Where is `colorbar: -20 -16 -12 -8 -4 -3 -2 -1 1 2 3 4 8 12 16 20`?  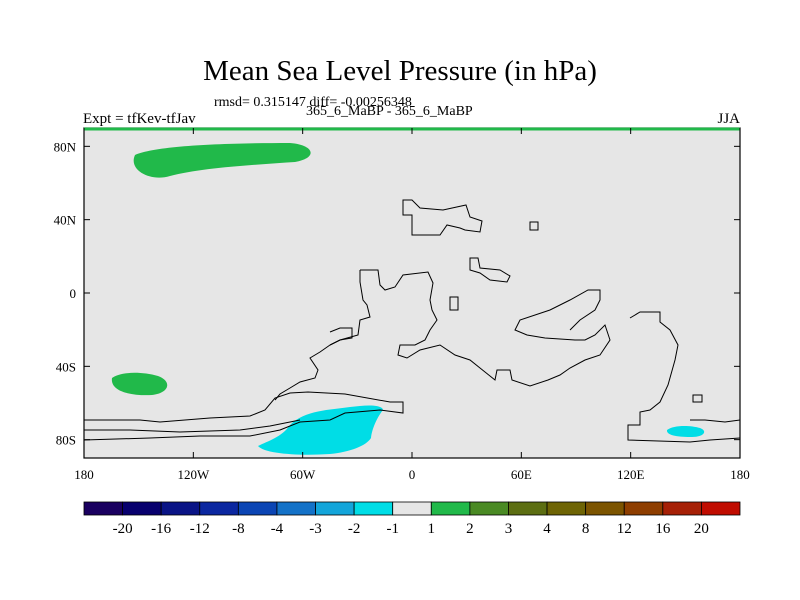 colorbar: -20 -16 -12 -8 -4 -3 -2 -1 1 2 3 4 8 12 16 20 is located at coordinates (412, 519).